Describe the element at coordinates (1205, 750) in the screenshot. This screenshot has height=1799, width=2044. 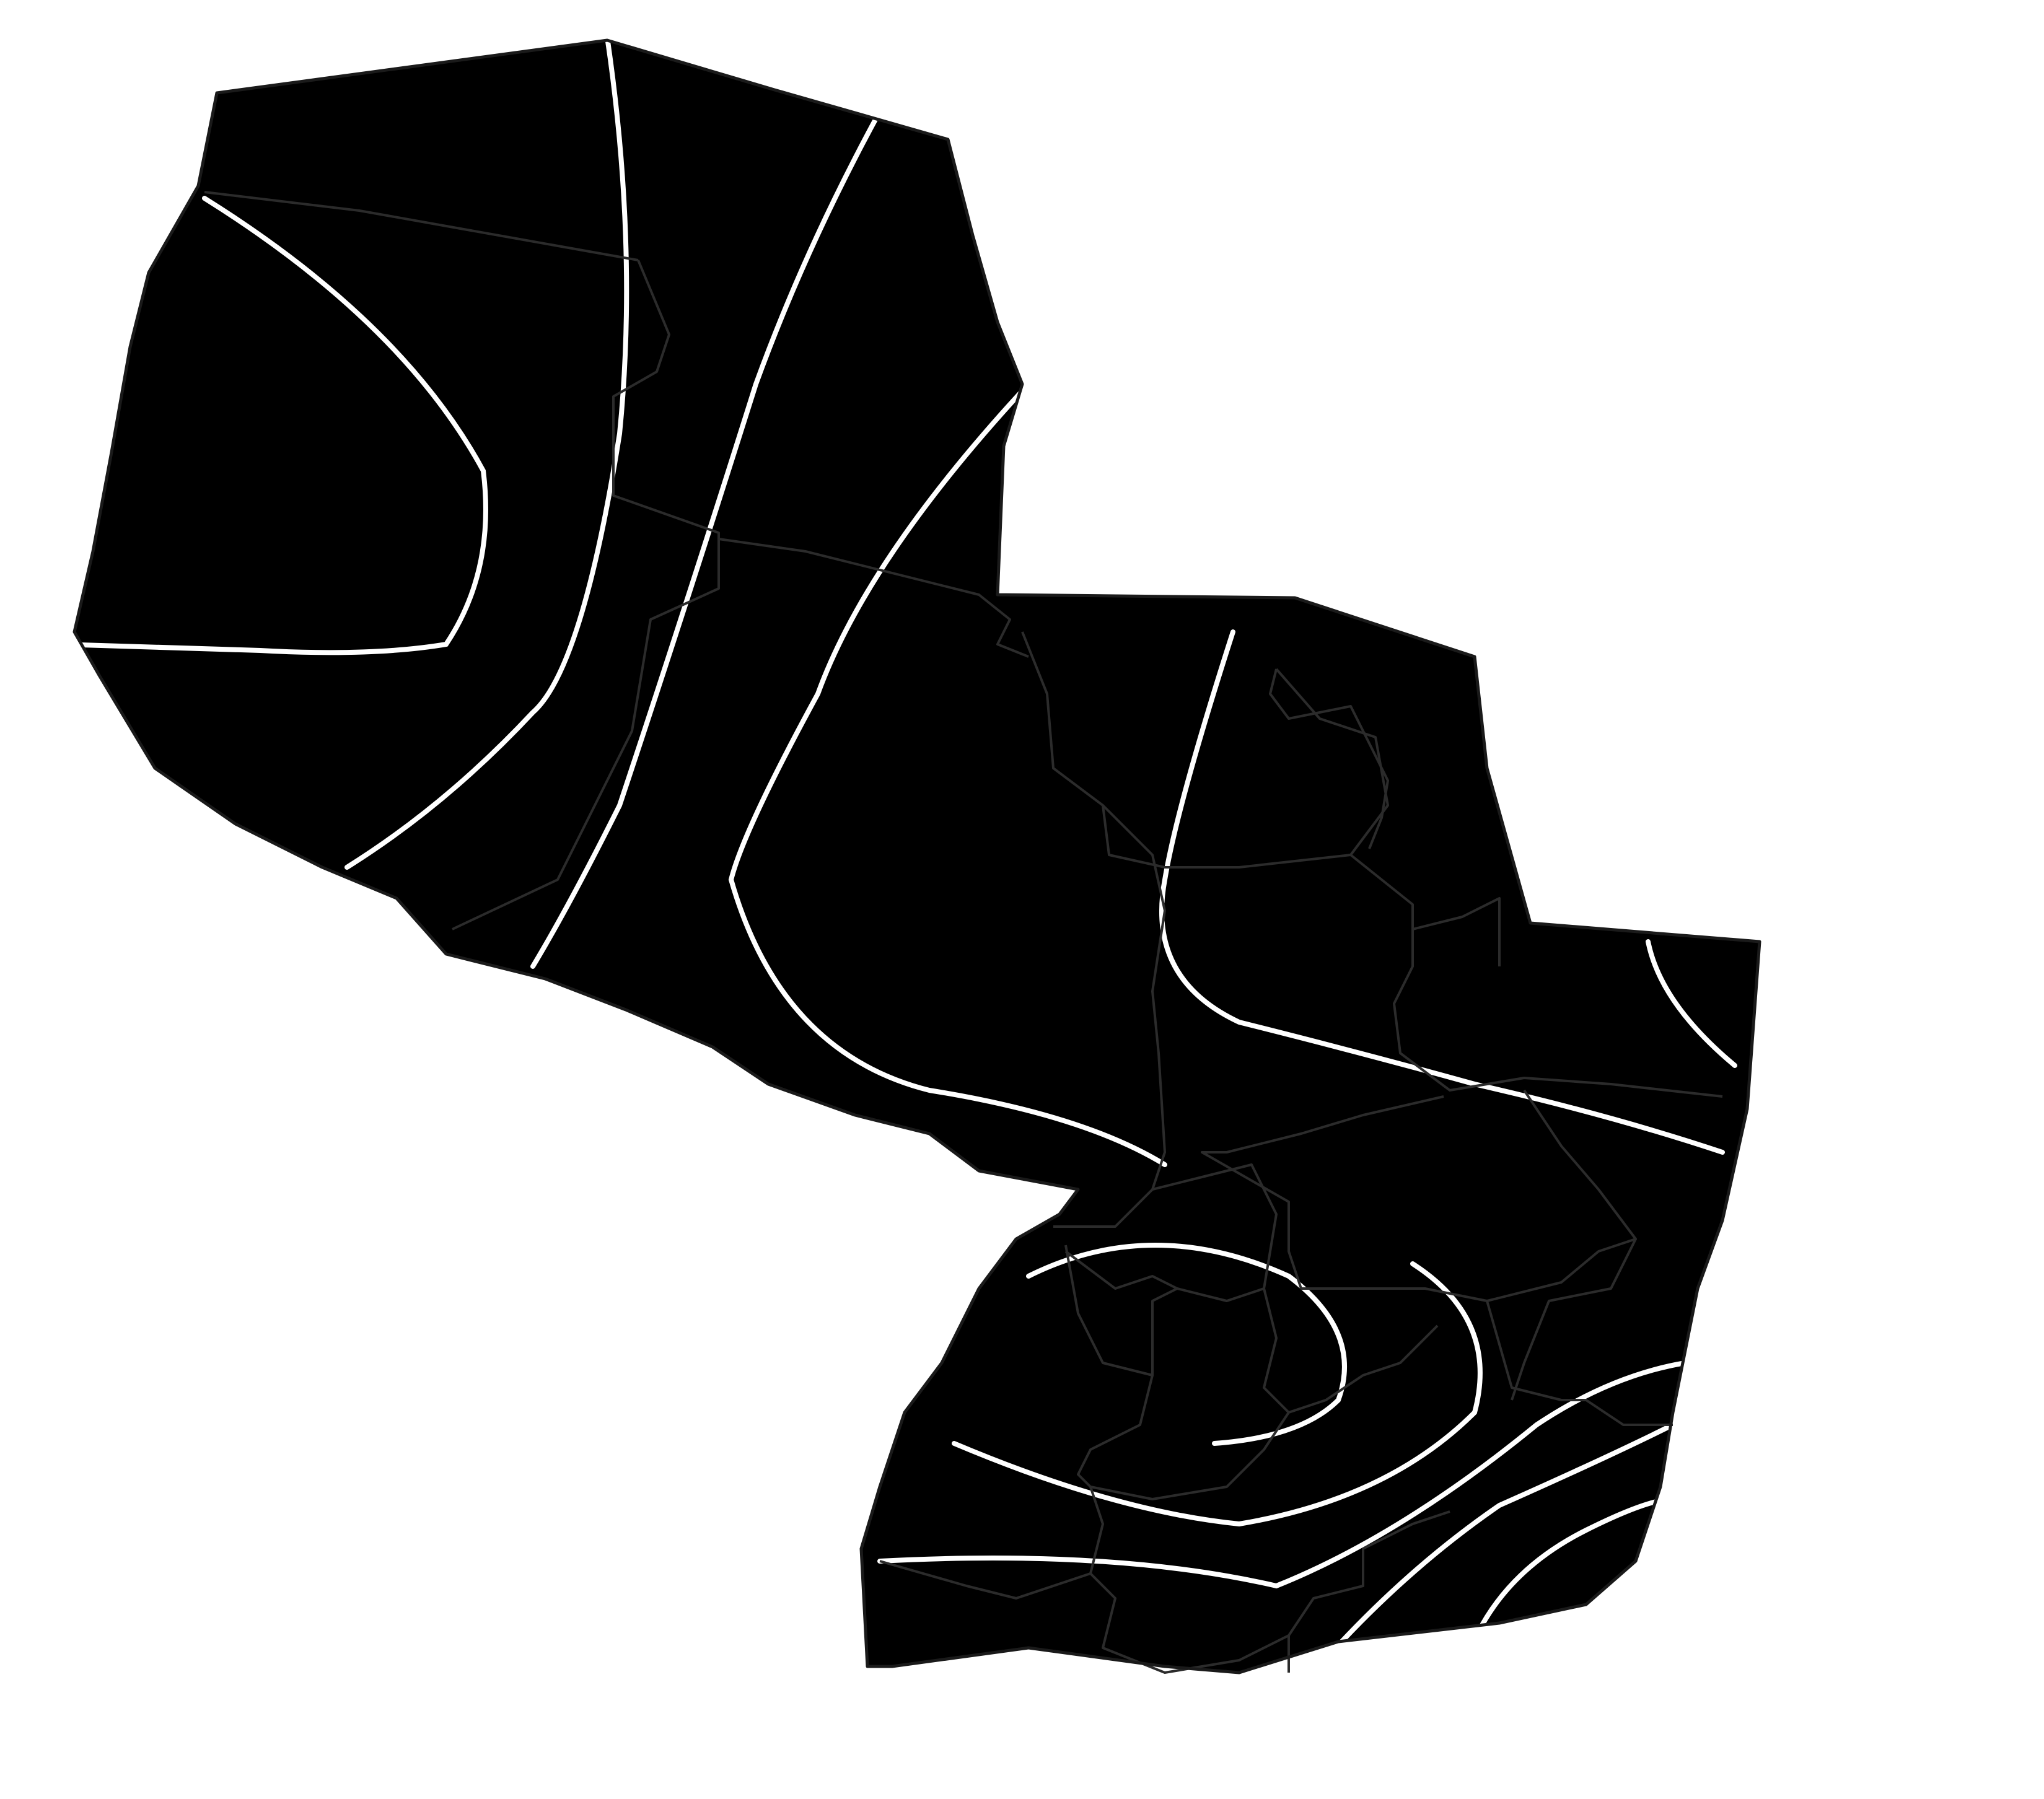
I see `boundary-concepcion` at that location.